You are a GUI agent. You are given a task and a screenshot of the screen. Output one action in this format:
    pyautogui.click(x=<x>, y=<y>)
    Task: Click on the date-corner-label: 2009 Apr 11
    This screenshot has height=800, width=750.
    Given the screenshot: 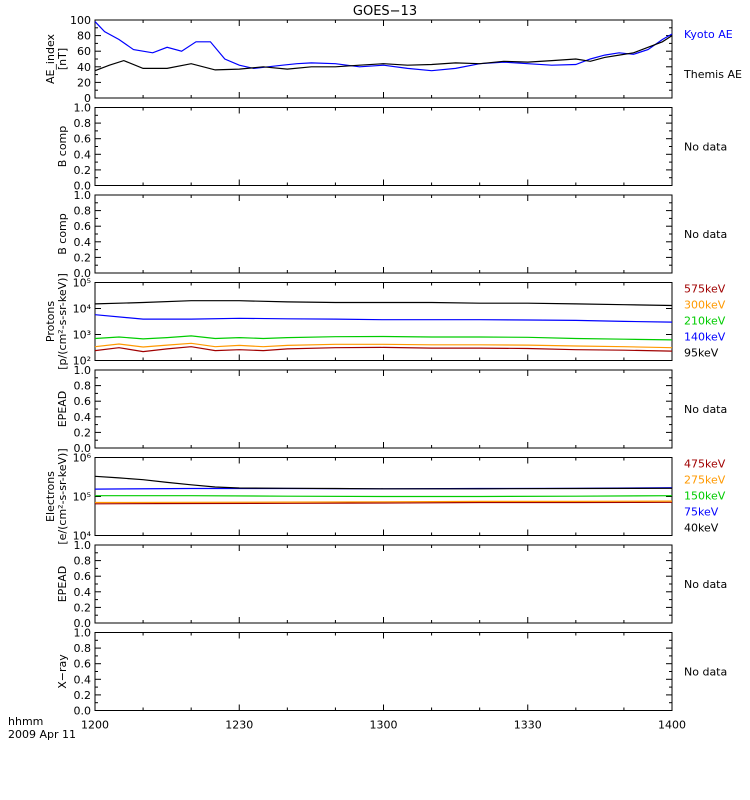 What is the action you would take?
    pyautogui.click(x=42, y=734)
    